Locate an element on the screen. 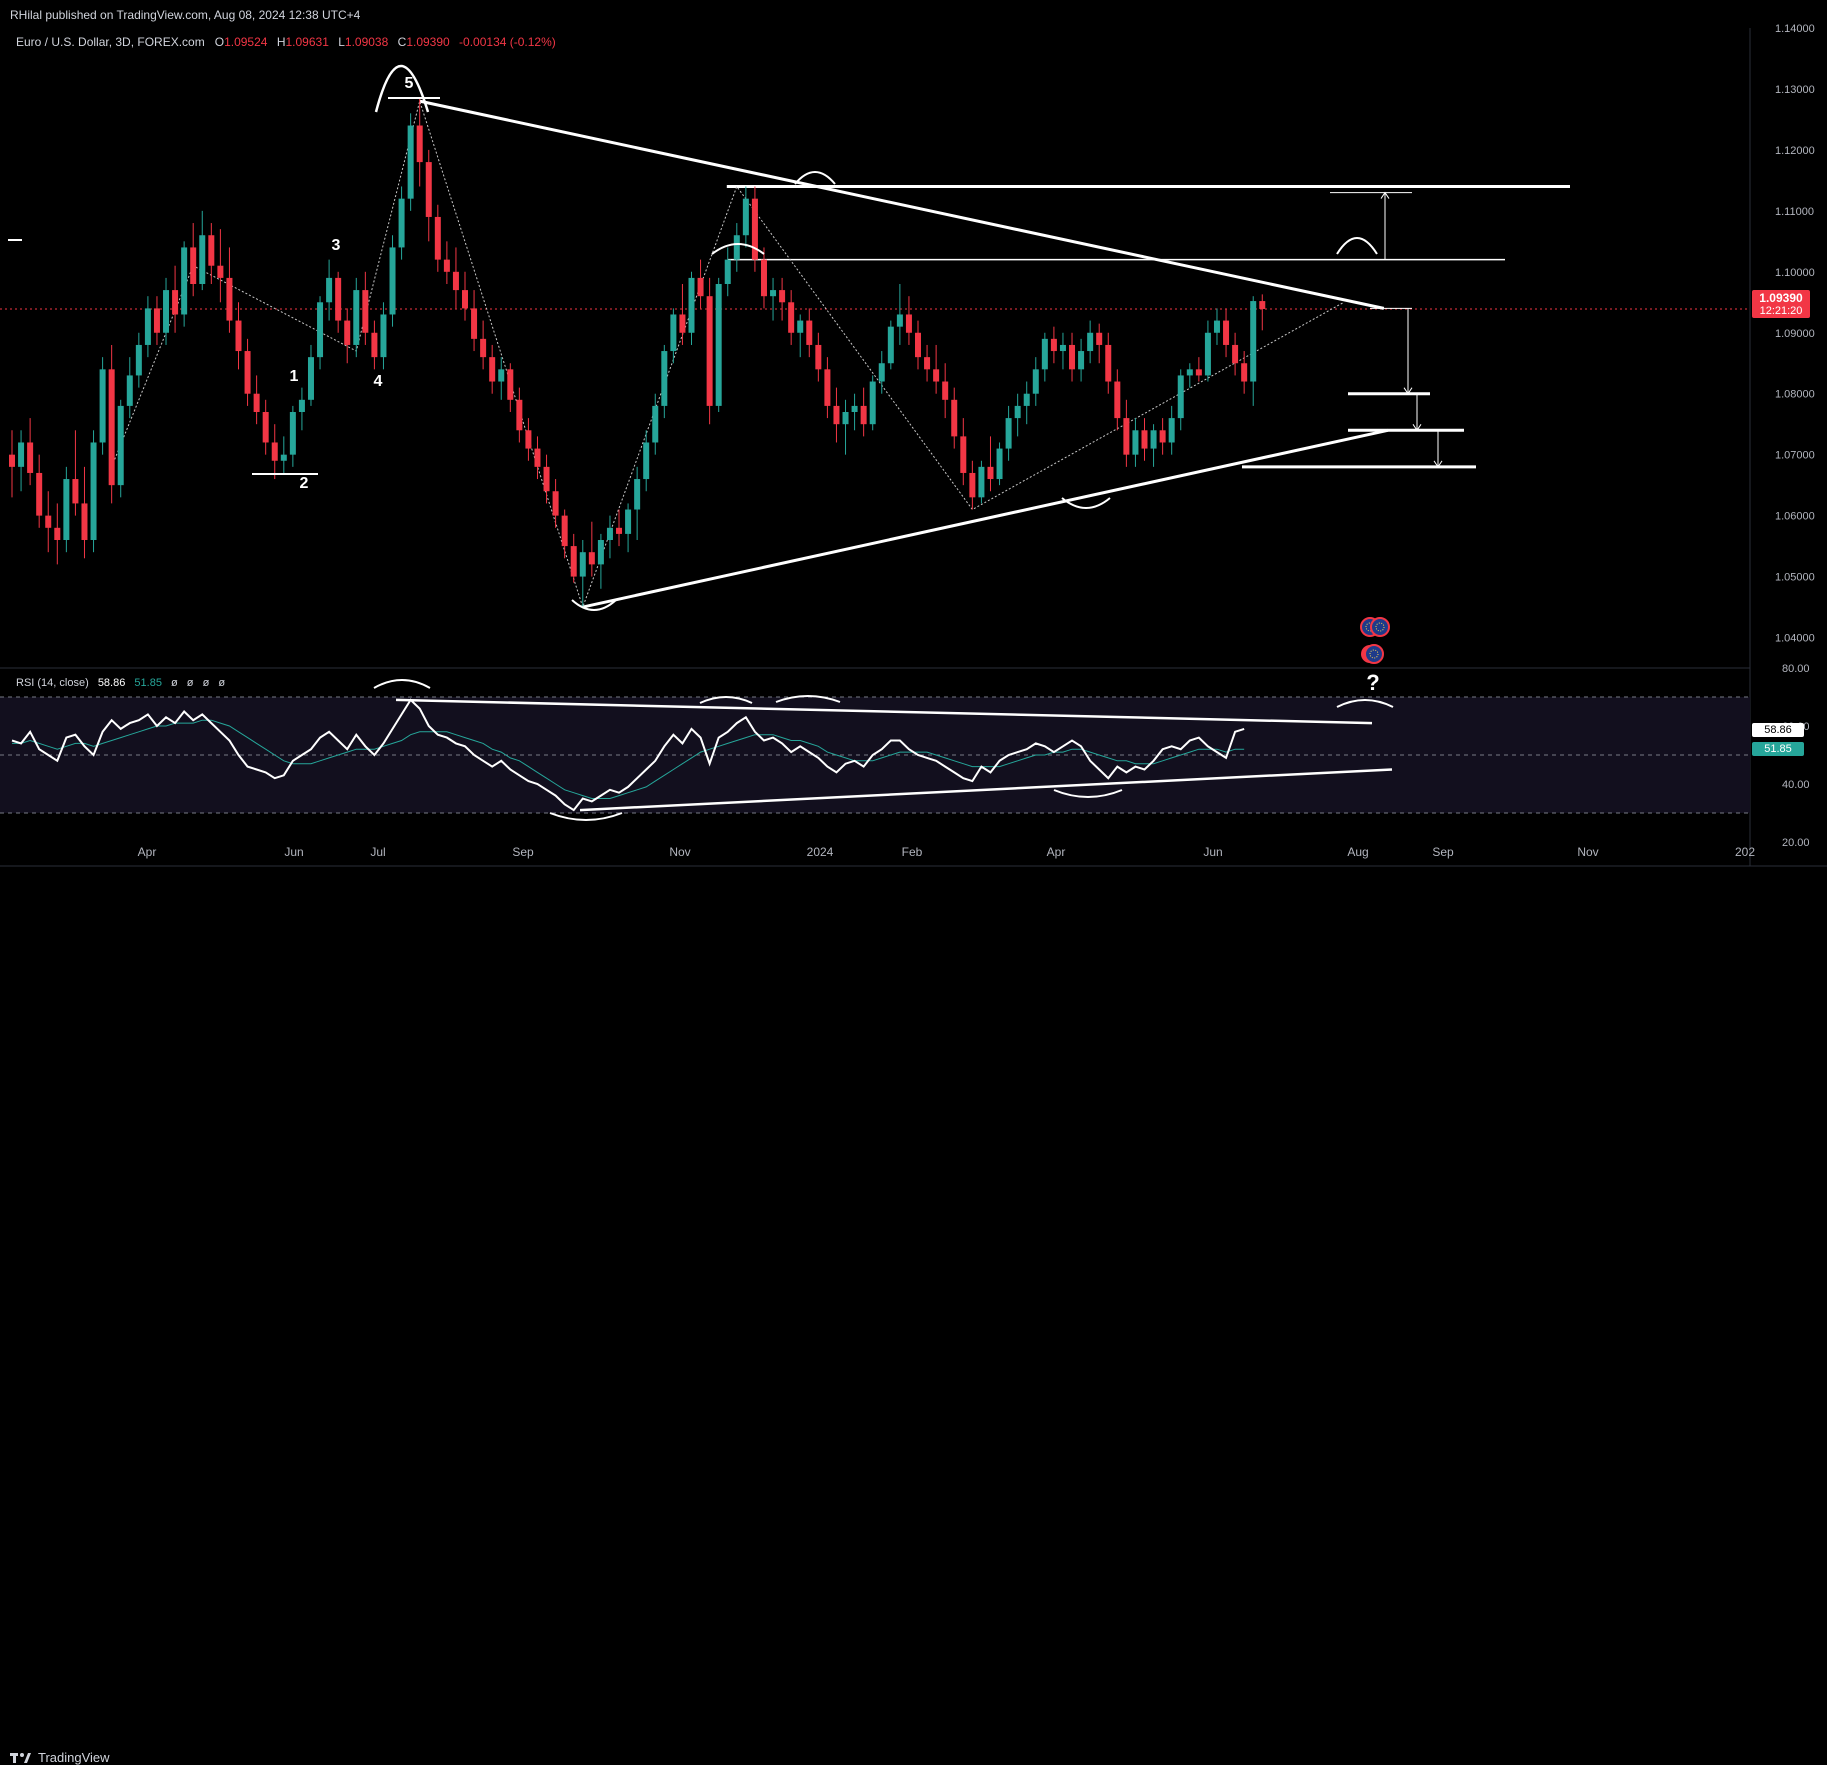 The height and width of the screenshot is (1765, 1827). question-mark-label: ? is located at coordinates (1372, 682).